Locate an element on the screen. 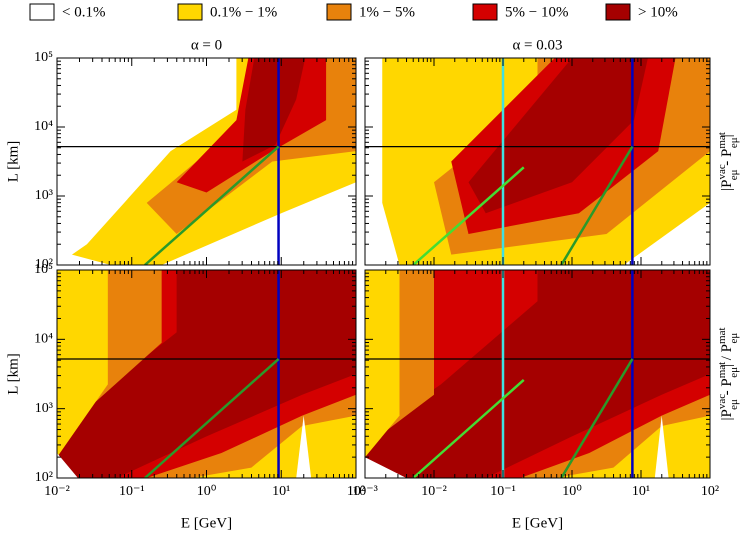  side-label: |Pvaceμ - Pmateμ| / Pmateμ is located at coordinates (728, 373).